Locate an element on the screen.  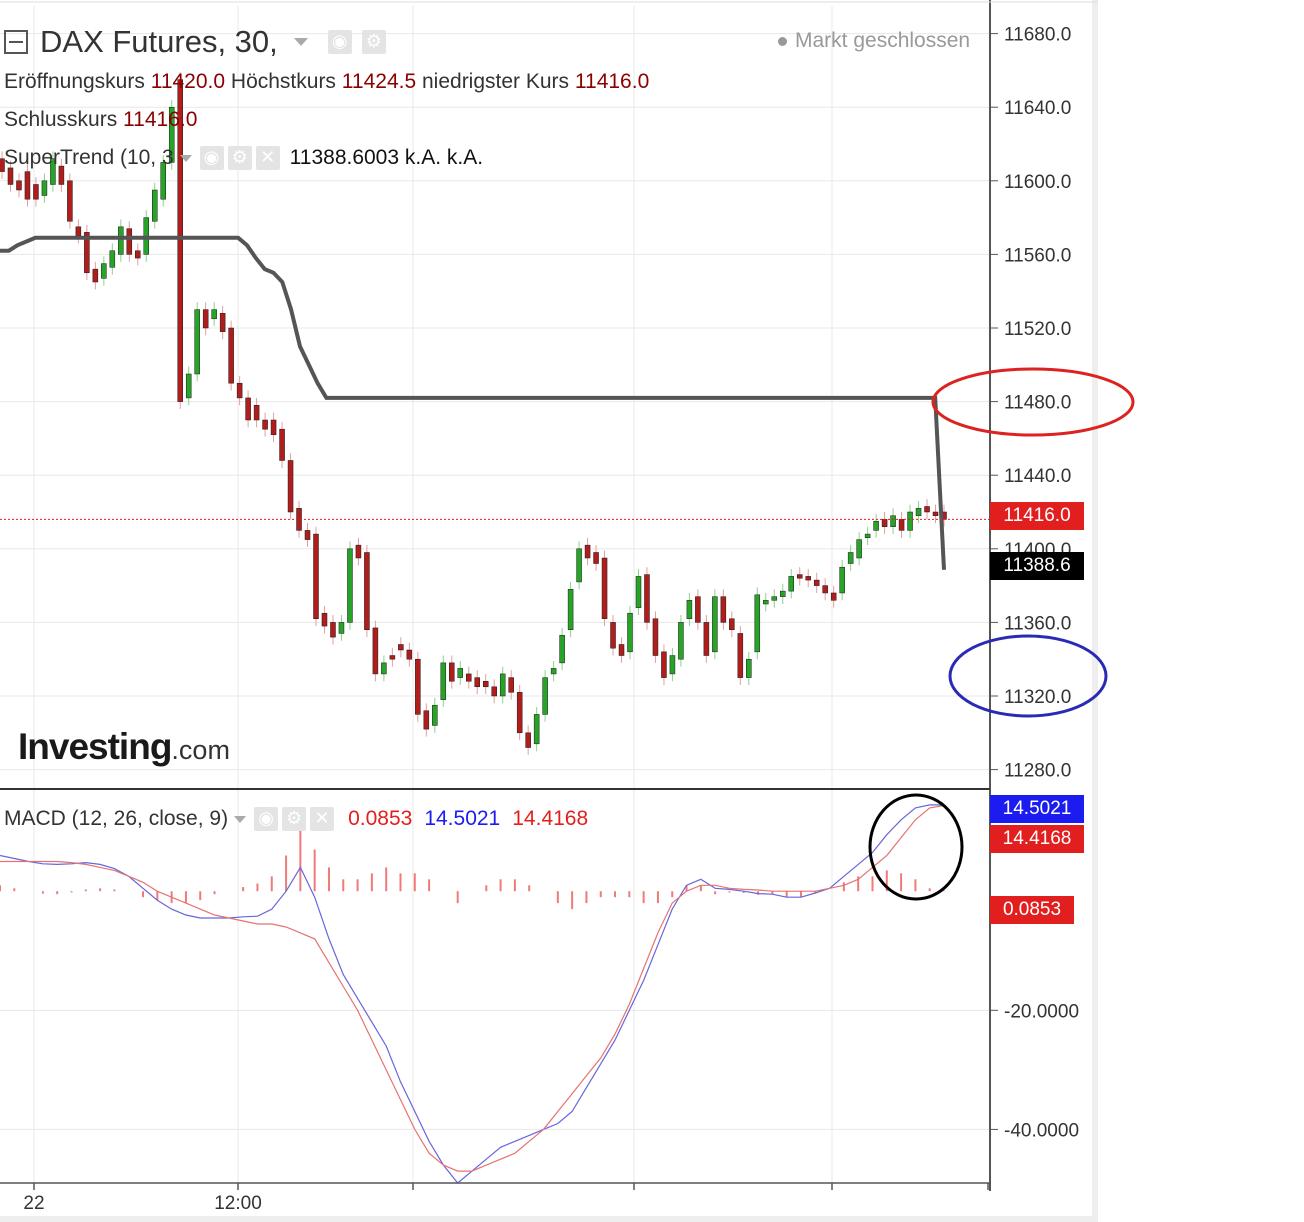
time-axis: 22 12:00 is located at coordinates (506, 1198).